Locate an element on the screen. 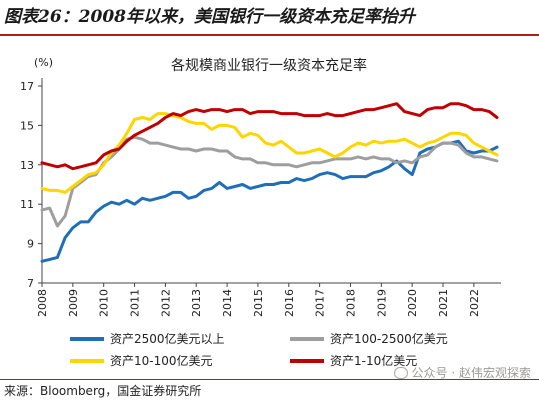 The width and height of the screenshot is (539, 401). watermark: 公众号 · 赵伟宏观探索 is located at coordinates (462, 372).